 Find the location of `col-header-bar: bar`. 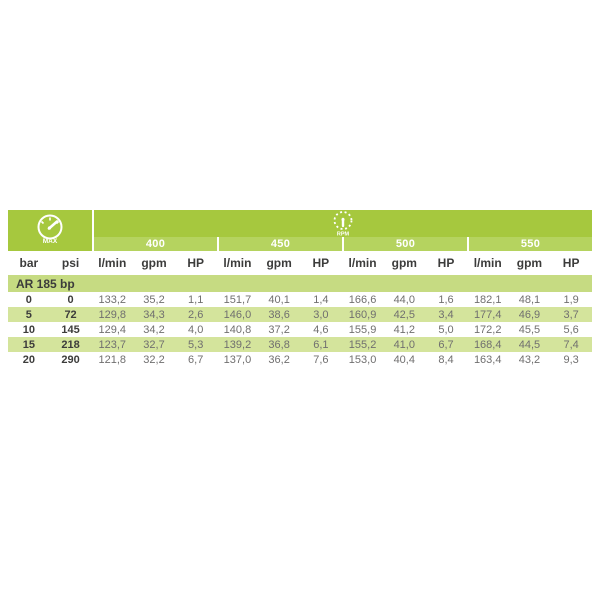

col-header-bar: bar is located at coordinates (29, 263).